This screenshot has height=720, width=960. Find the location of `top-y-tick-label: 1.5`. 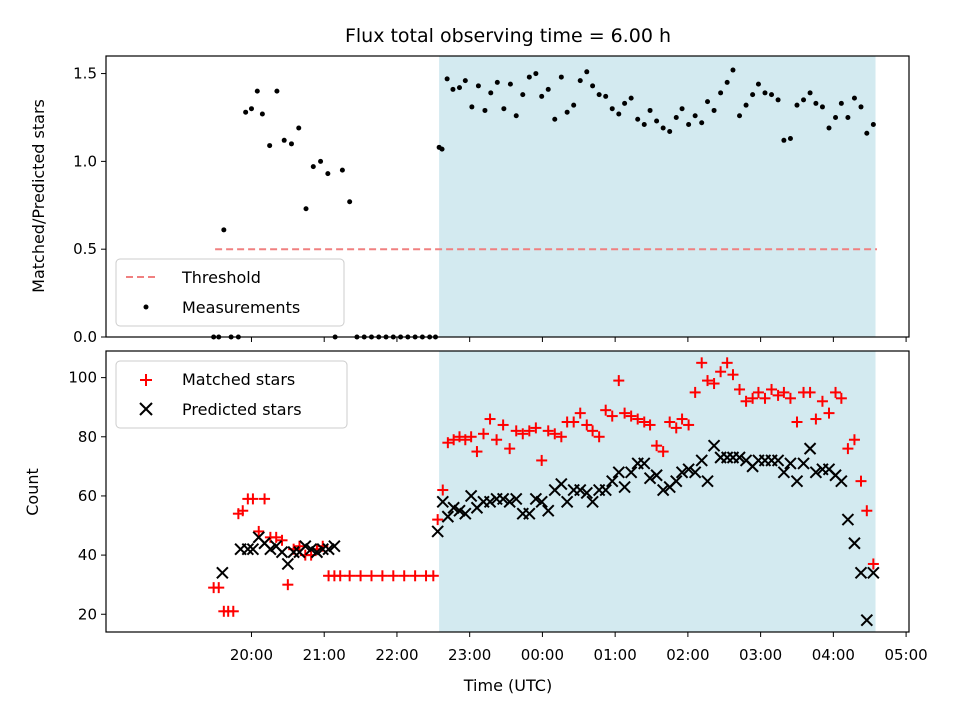

top-y-tick-label: 1.5 is located at coordinates (85, 74).